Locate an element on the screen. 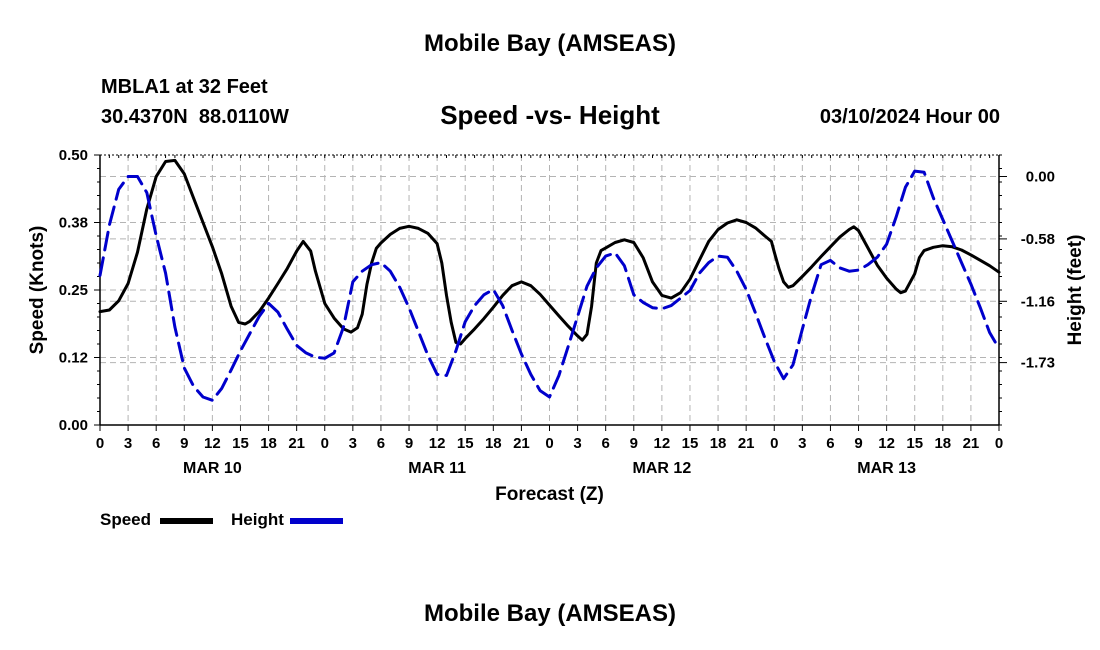  y-tick-label: 0.12 is located at coordinates (73, 358).